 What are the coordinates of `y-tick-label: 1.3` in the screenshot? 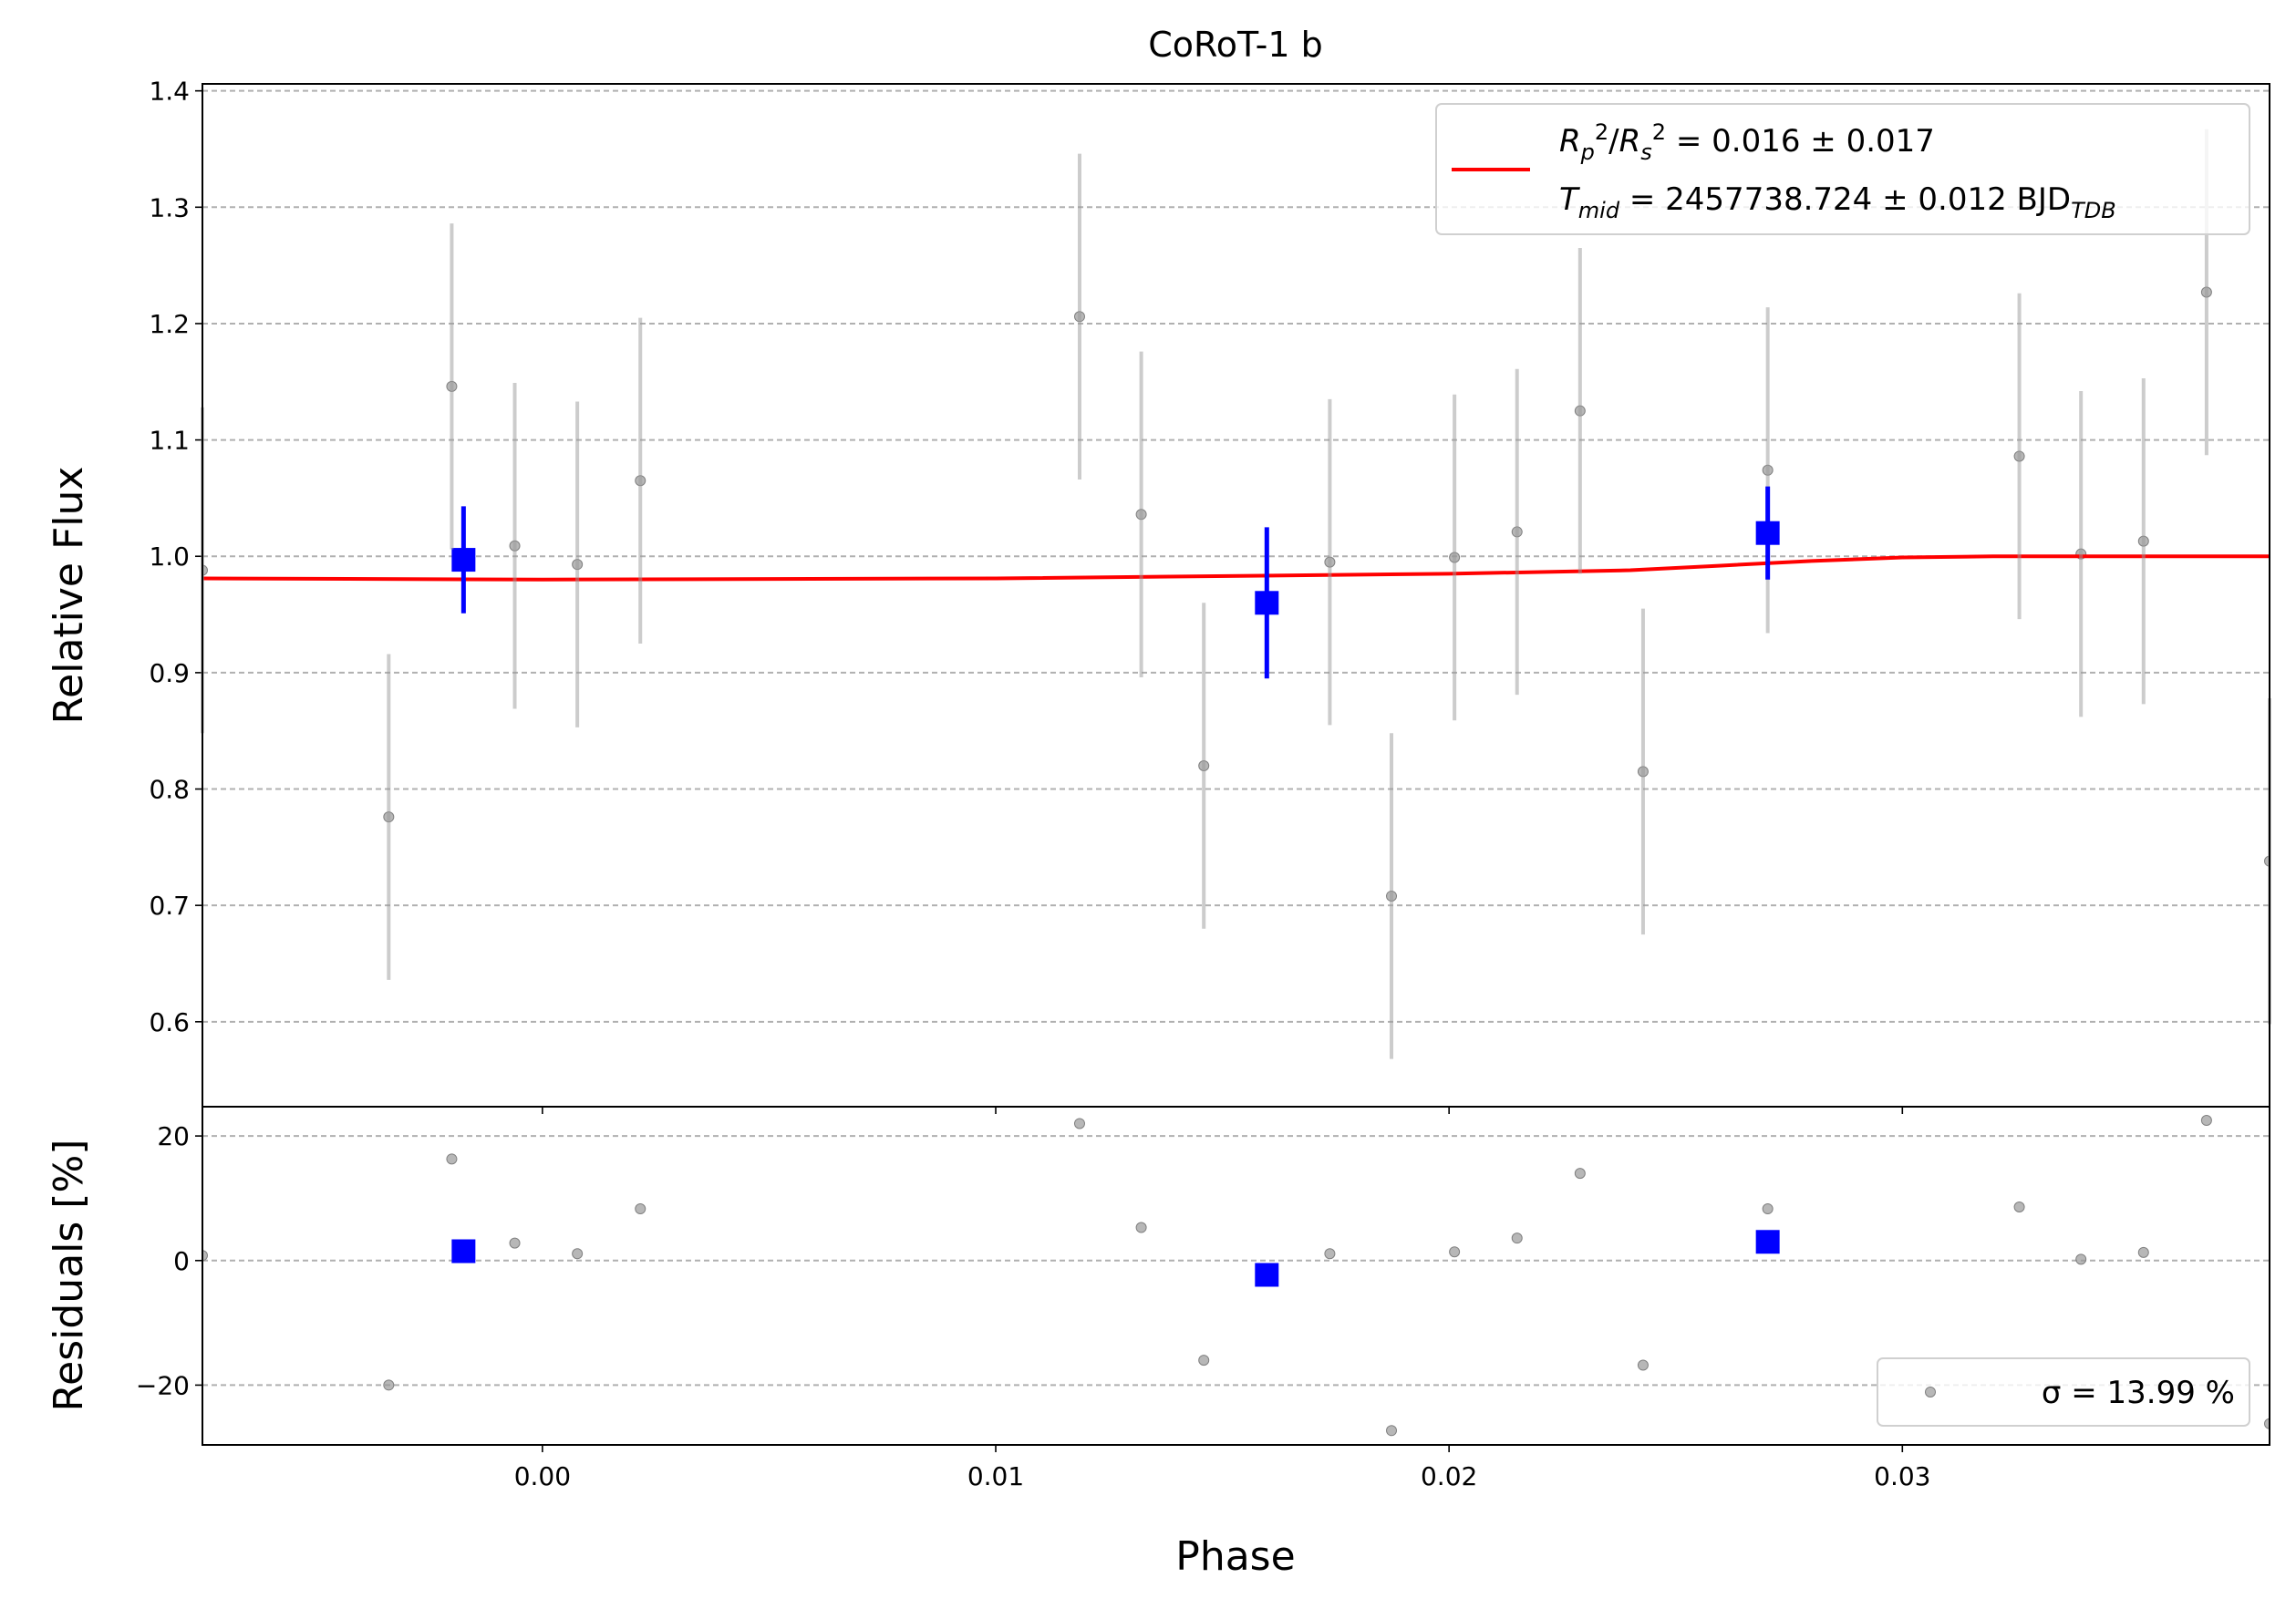 It's located at (169, 207).